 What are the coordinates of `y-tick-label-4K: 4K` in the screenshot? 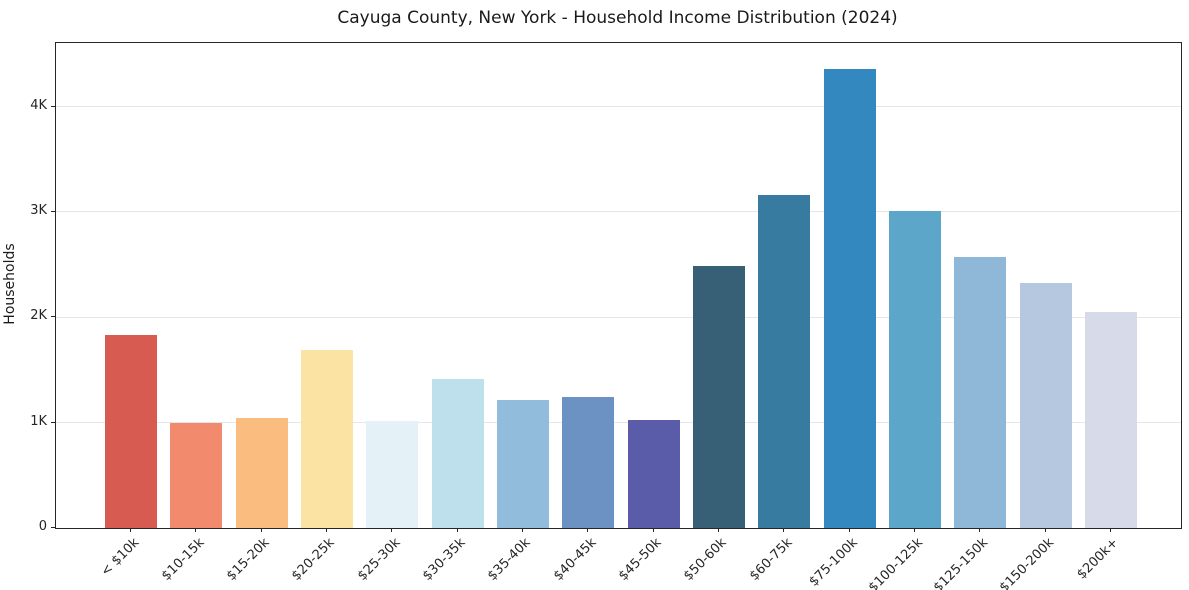 It's located at (38, 105).